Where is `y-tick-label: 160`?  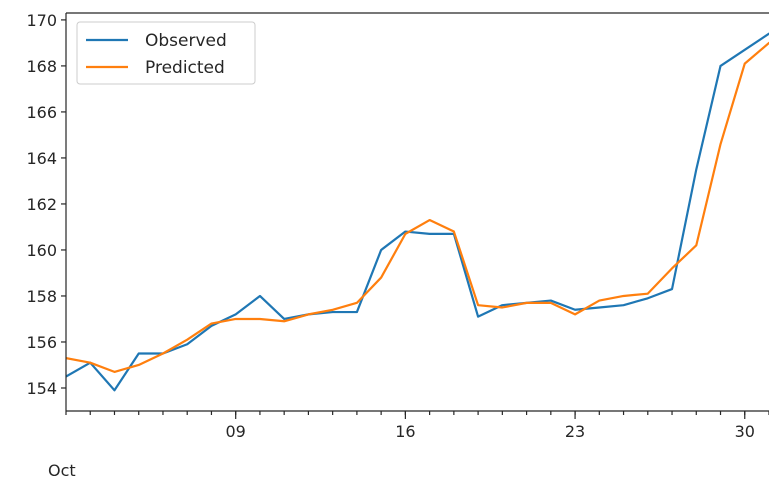
y-tick-label: 160 is located at coordinates (41, 250).